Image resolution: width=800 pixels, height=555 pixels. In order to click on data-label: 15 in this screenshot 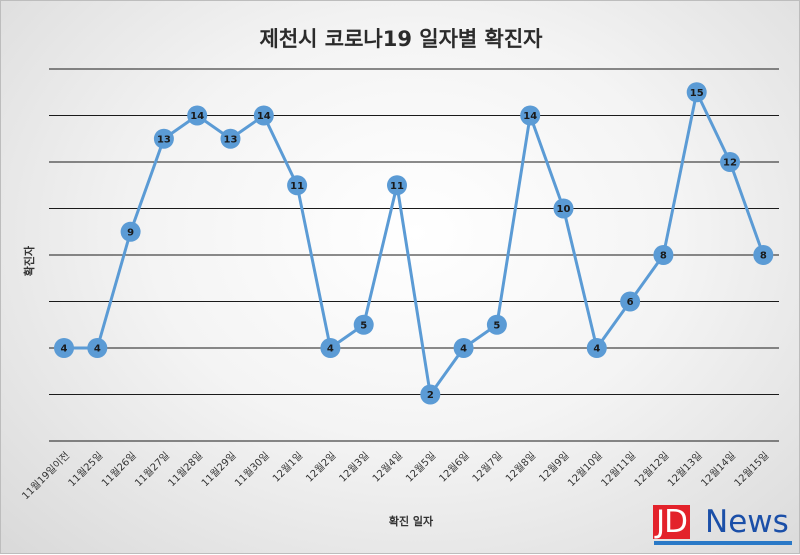, I will do `click(697, 93)`.